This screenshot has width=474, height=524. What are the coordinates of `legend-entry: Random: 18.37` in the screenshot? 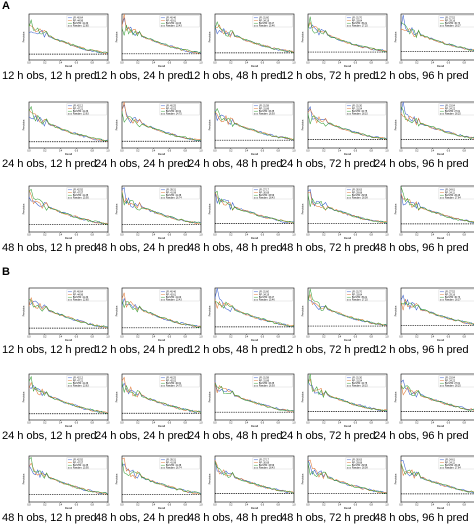 It's located at (453, 27).